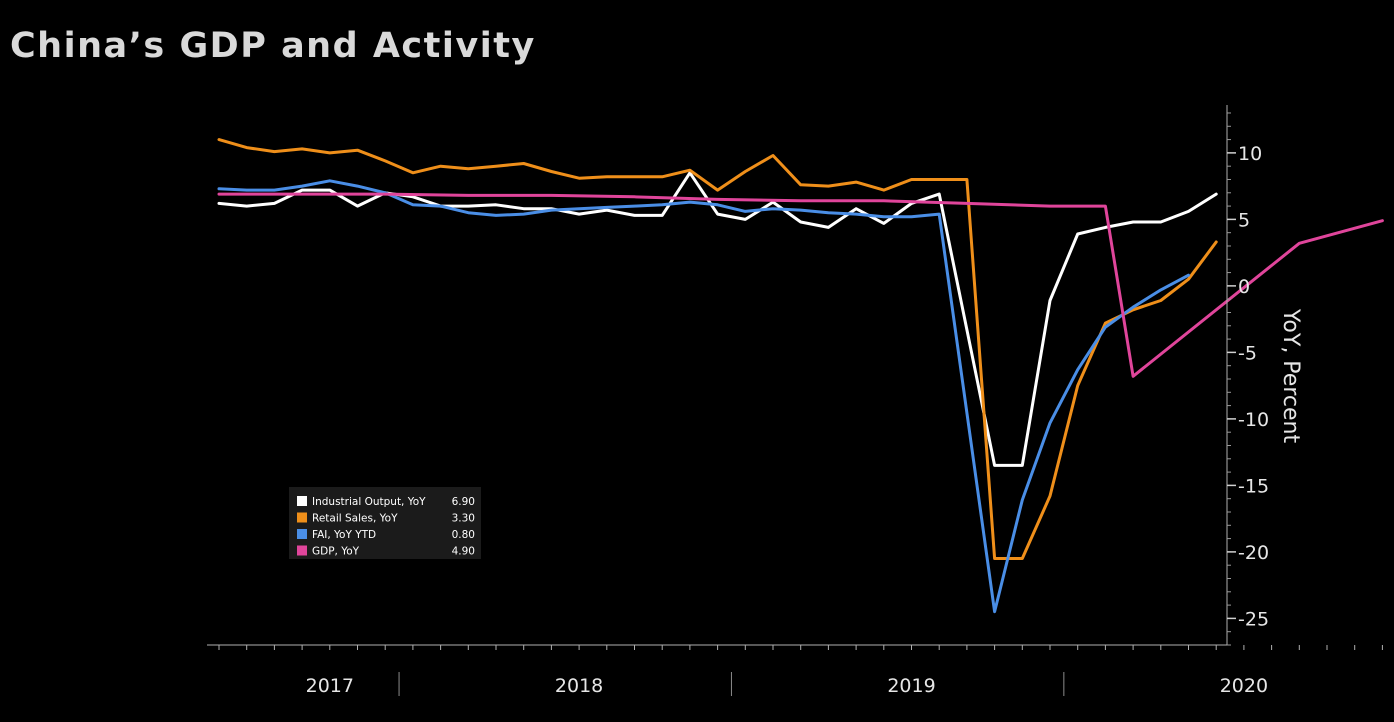  What do you see at coordinates (330, 686) in the screenshot?
I see `x-tick-label-2017: 2017` at bounding box center [330, 686].